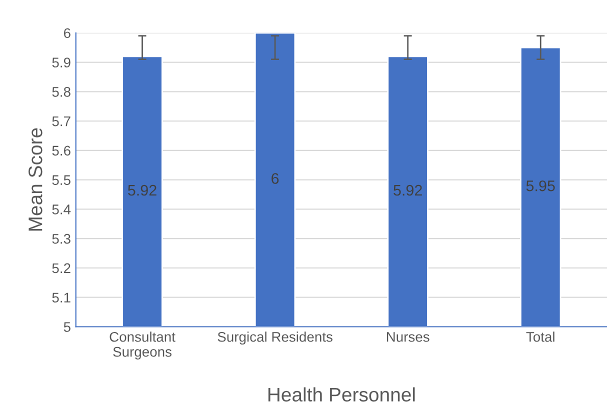  Describe the element at coordinates (540, 186) in the screenshot. I see `data-label: 5.95` at that location.